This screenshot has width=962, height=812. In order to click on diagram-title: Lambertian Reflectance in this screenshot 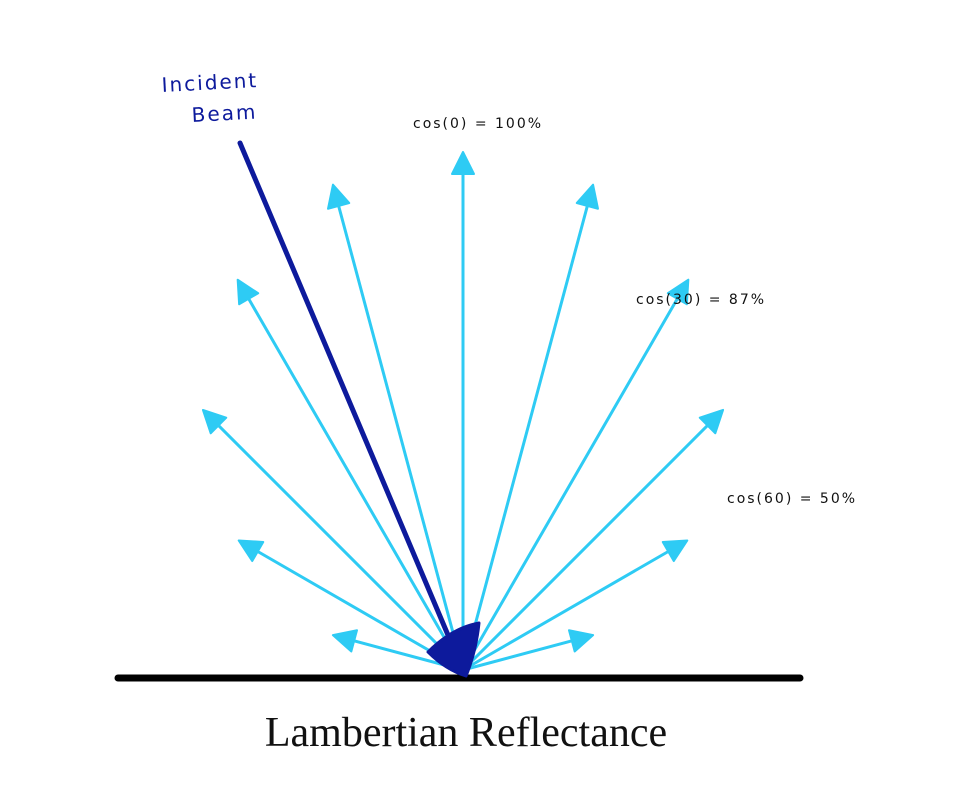, I will do `click(466, 733)`.